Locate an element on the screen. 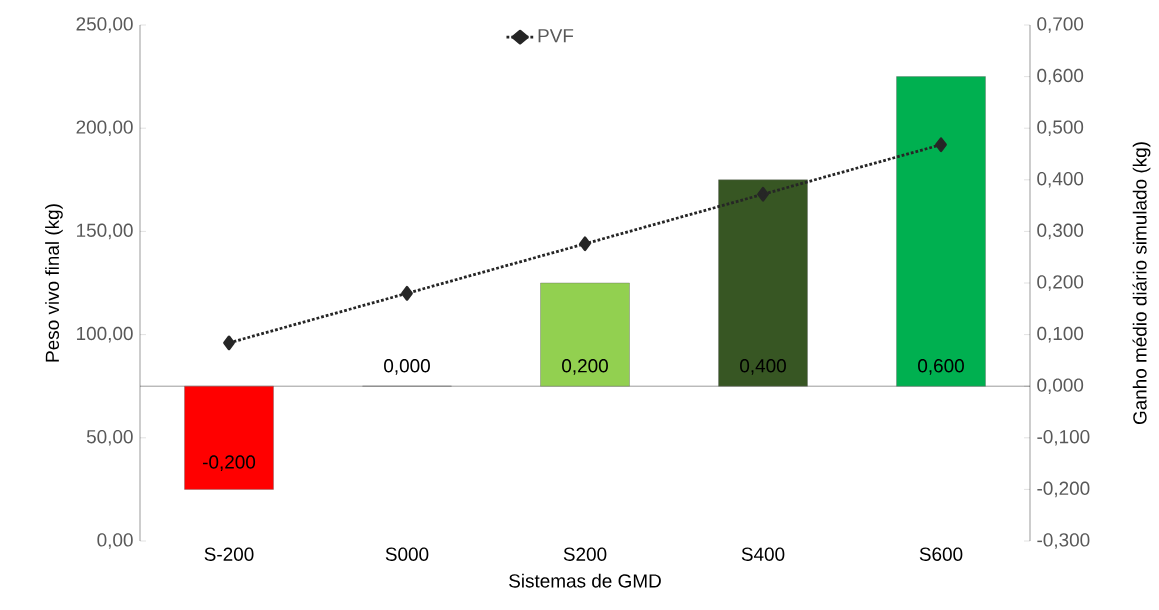  x-tick-label: S400 is located at coordinates (763, 554).